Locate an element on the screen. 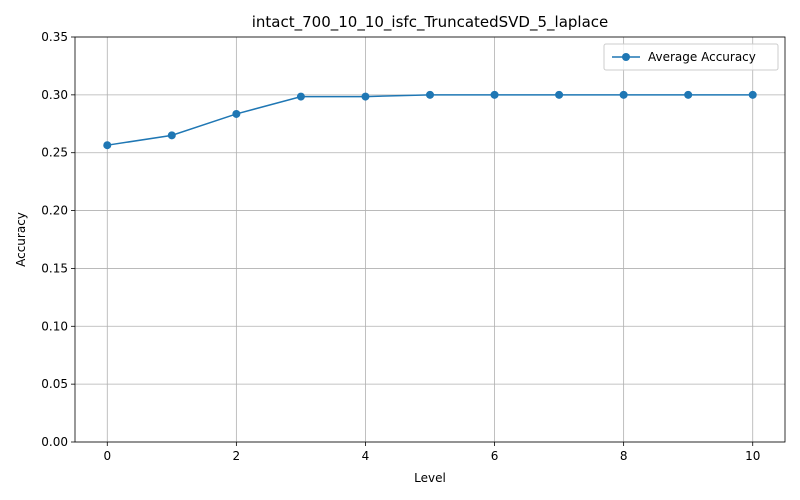 This screenshot has height=500, width=800. x-tick-label: 10 is located at coordinates (752, 456).